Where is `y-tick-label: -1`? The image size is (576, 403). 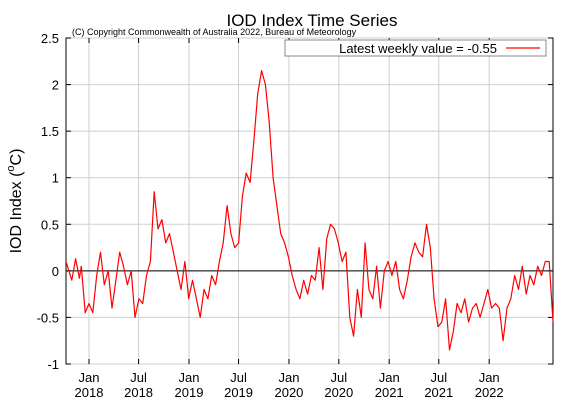 y-tick-label: -1 is located at coordinates (53, 364).